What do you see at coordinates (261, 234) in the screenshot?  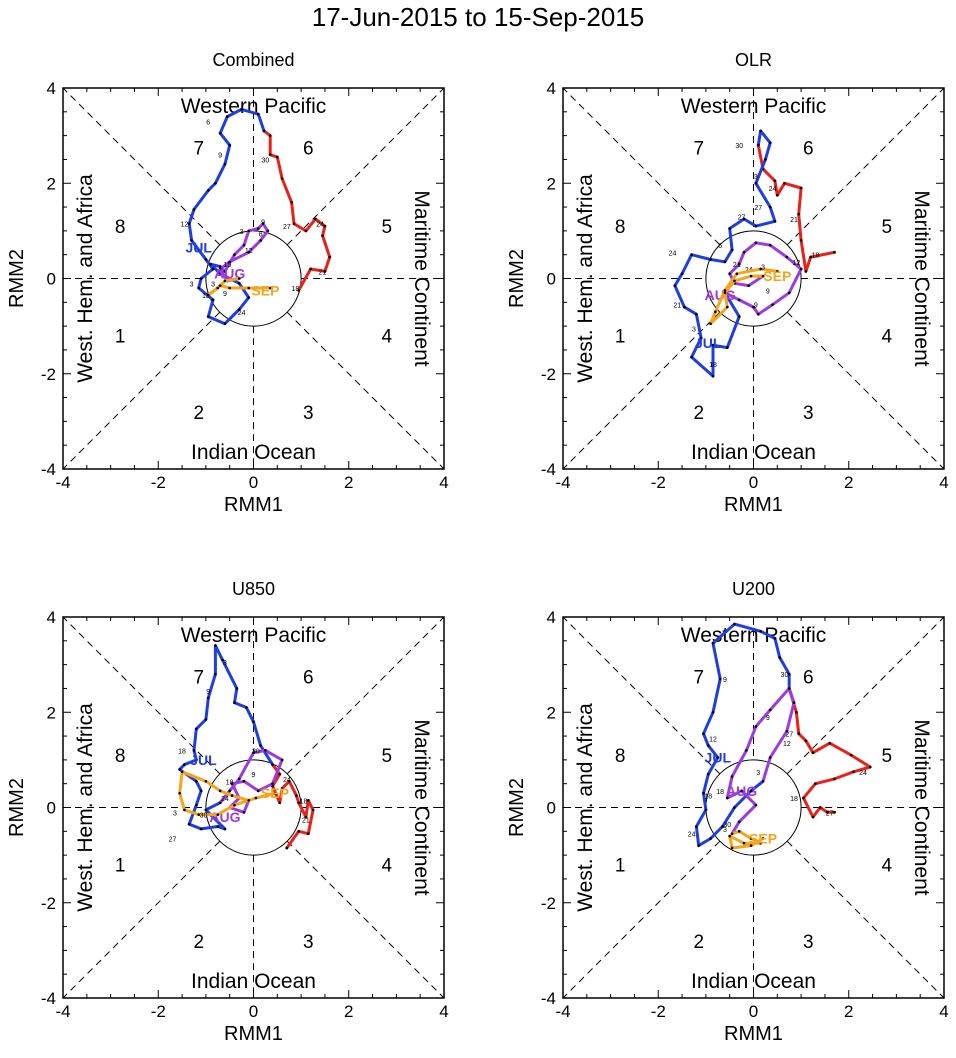 I see `day-label: 6` at bounding box center [261, 234].